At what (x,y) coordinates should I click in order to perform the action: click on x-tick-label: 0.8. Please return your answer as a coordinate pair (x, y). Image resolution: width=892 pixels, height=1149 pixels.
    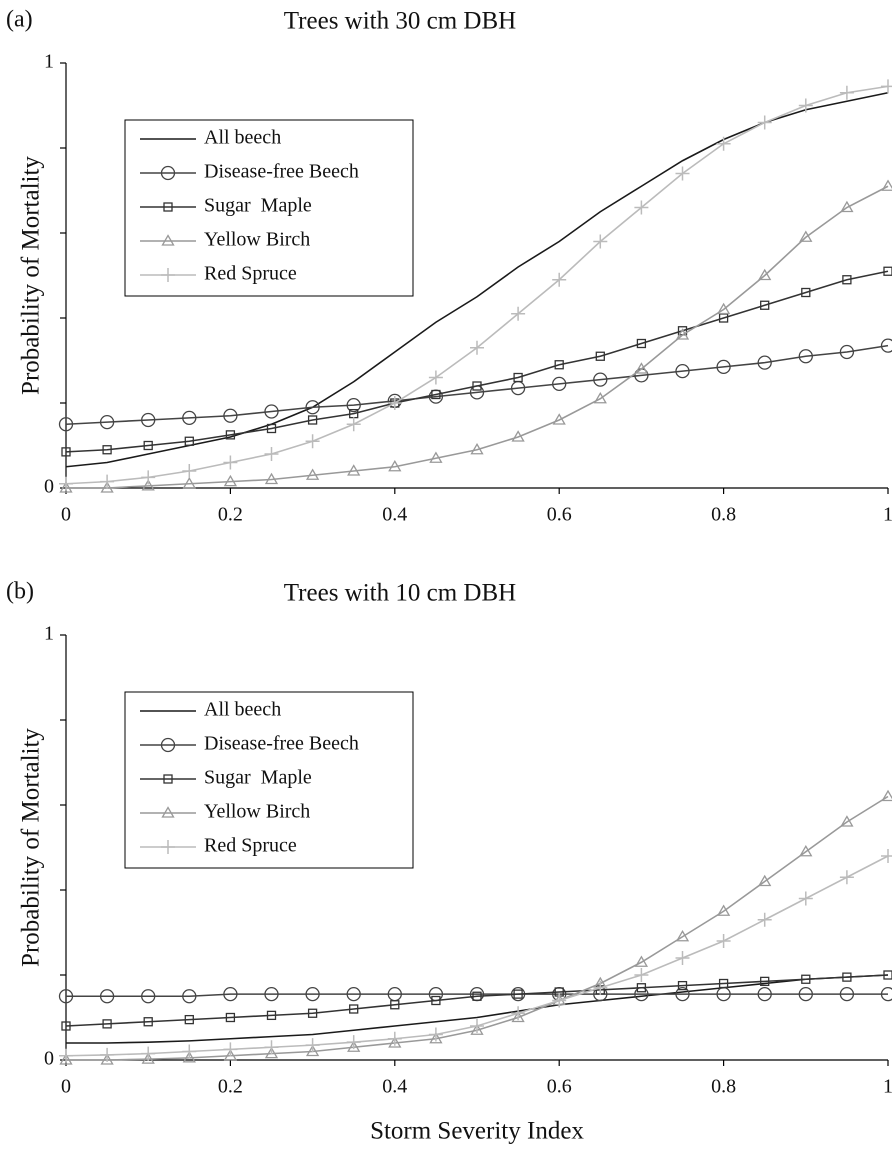
    Looking at the image, I should click on (723, 1087).